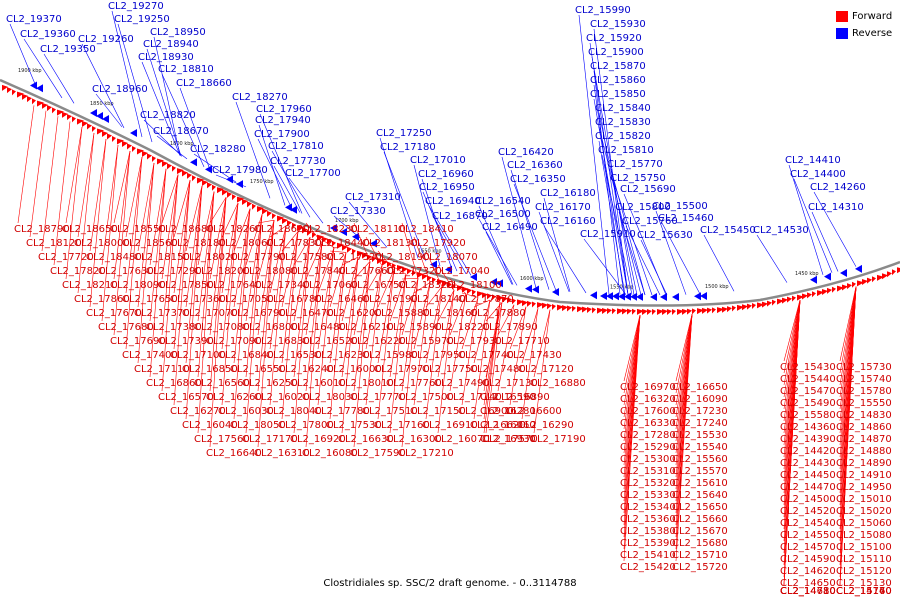 This screenshot has width=900, height=600. What do you see at coordinates (90, 229) in the screenshot?
I see `forward-gene-label: CL2_18650` at bounding box center [90, 229].